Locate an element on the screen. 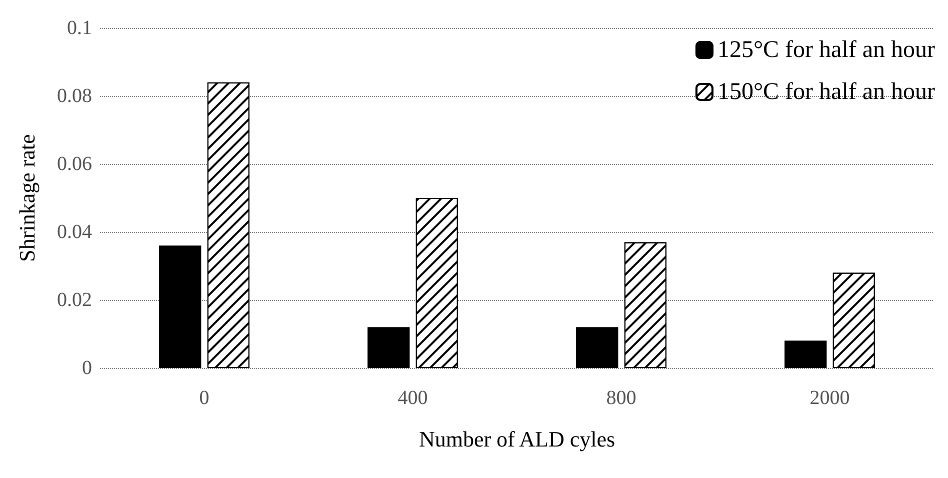  y-axis-title: Shrinkage rate is located at coordinates (27, 198).